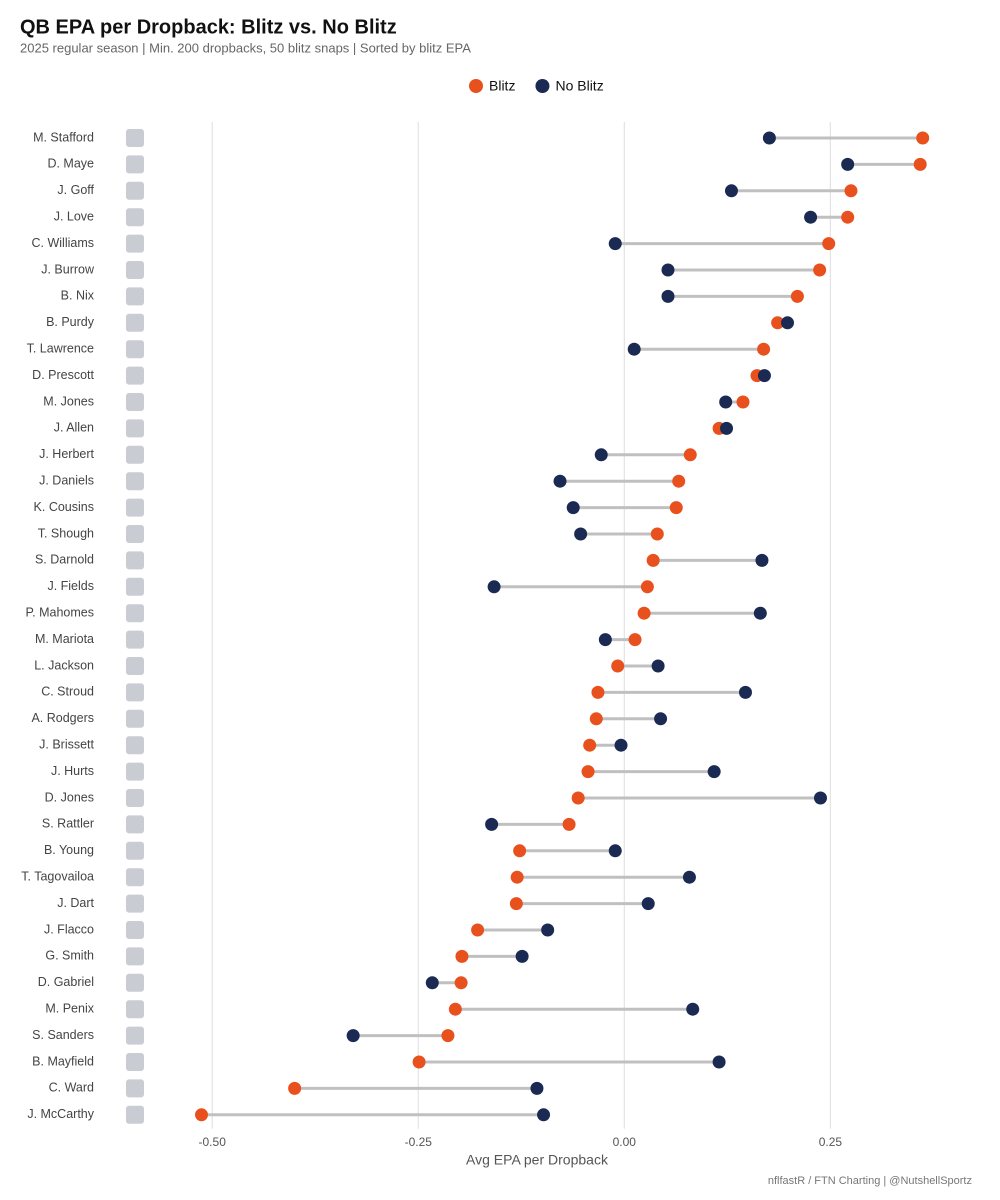  I want to click on y-tick-label: J. Dart, so click(75, 903).